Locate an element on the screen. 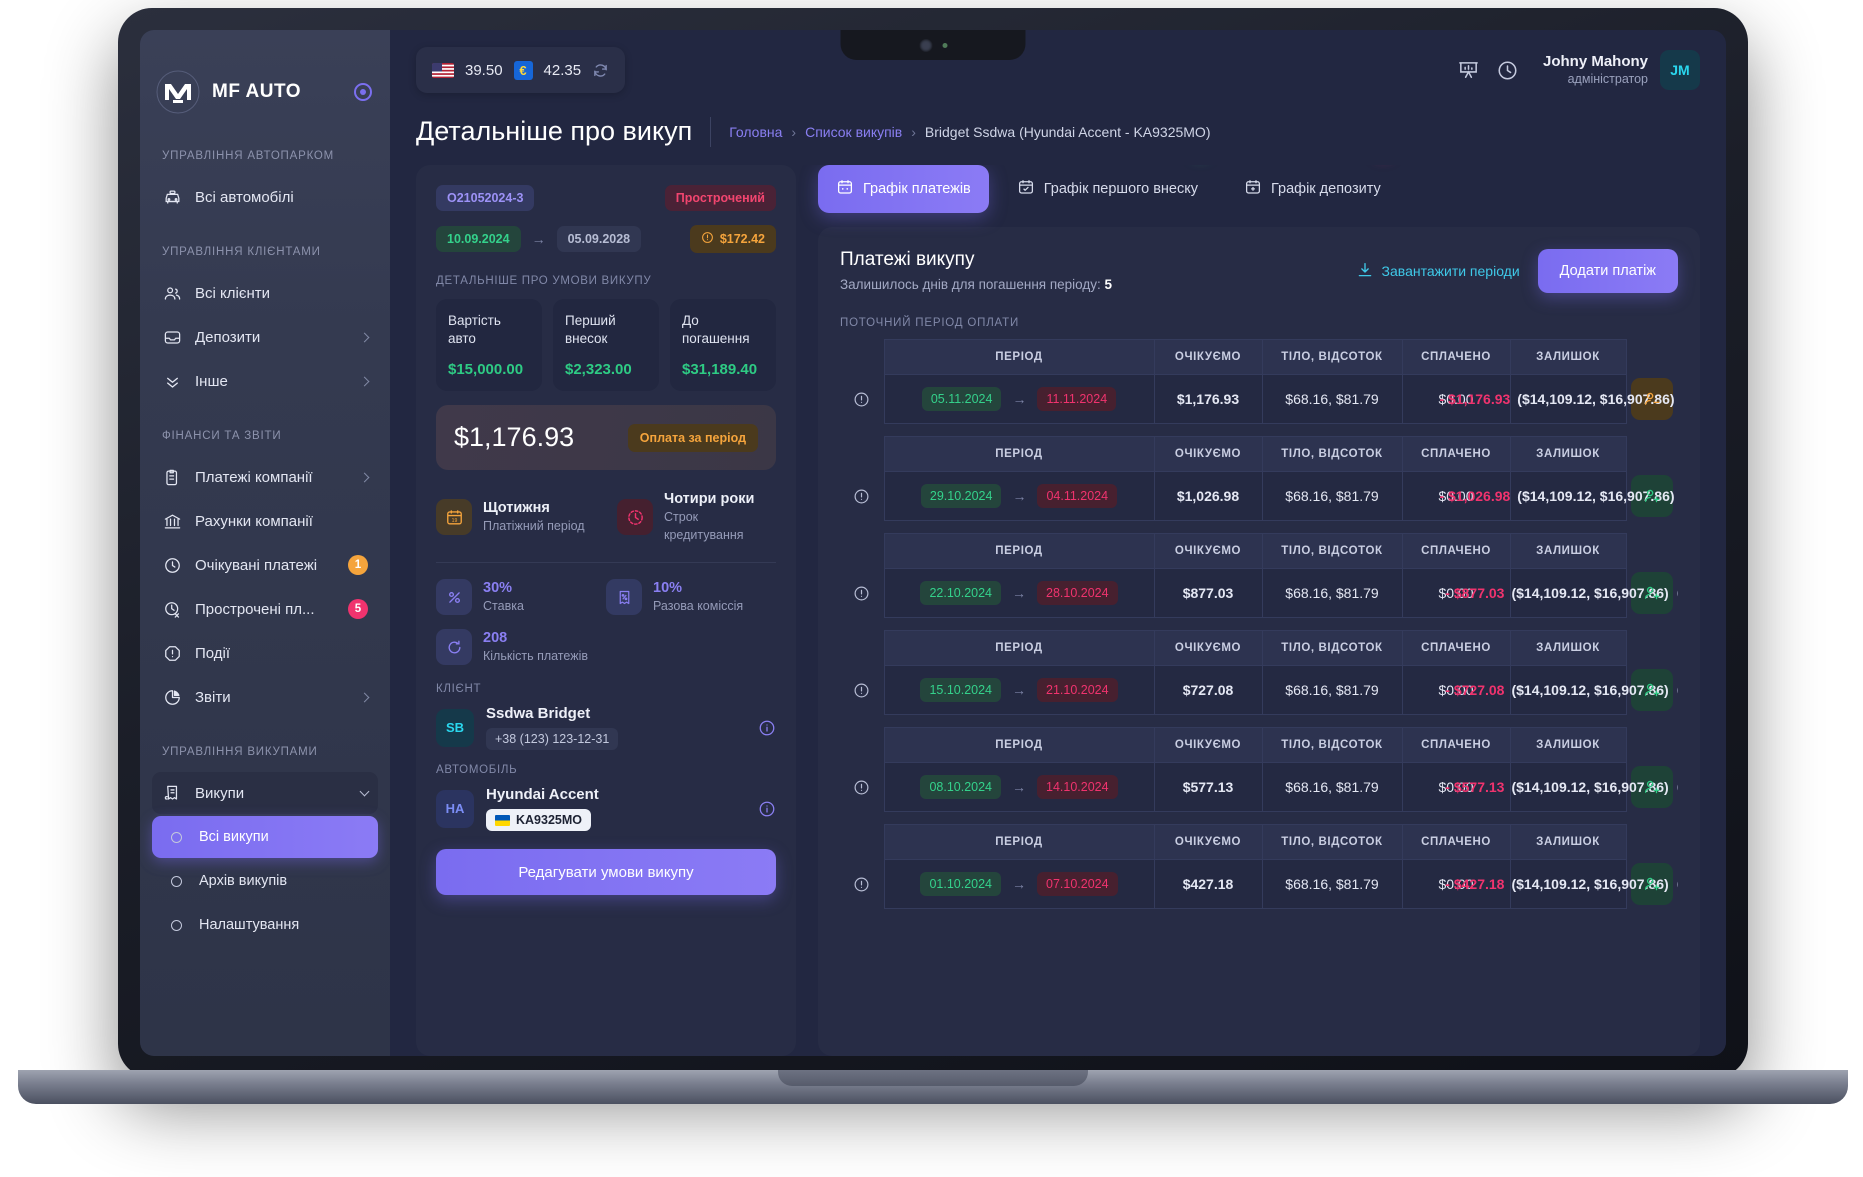 Image resolution: width=1863 pixels, height=1177 pixels. breadcrumb-item-home: Головна is located at coordinates (756, 131).